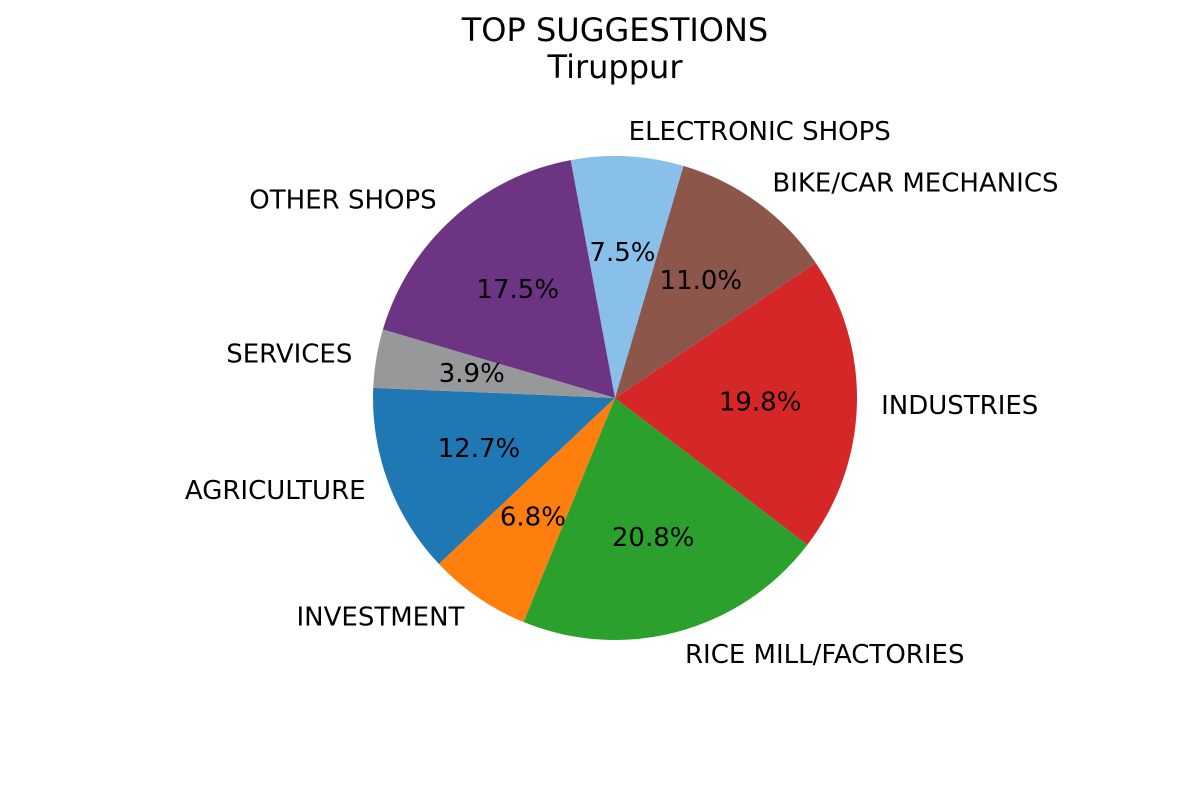 The image size is (1200, 800). Describe the element at coordinates (472, 374) in the screenshot. I see `pct-label-services: 3.9%` at that location.